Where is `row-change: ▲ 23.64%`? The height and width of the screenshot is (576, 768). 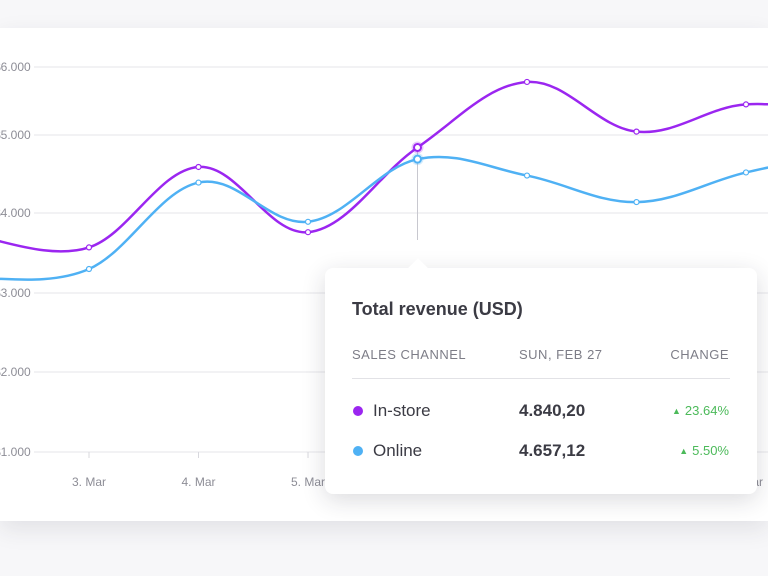 row-change: ▲ 23.64% is located at coordinates (700, 410).